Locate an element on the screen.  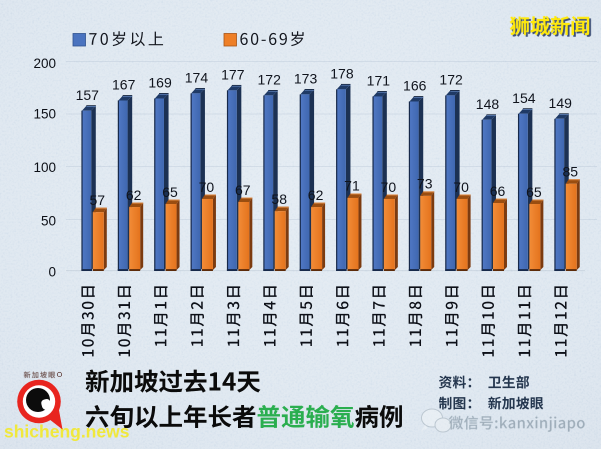
svg-text: 50 is located at coordinates (48, 221).